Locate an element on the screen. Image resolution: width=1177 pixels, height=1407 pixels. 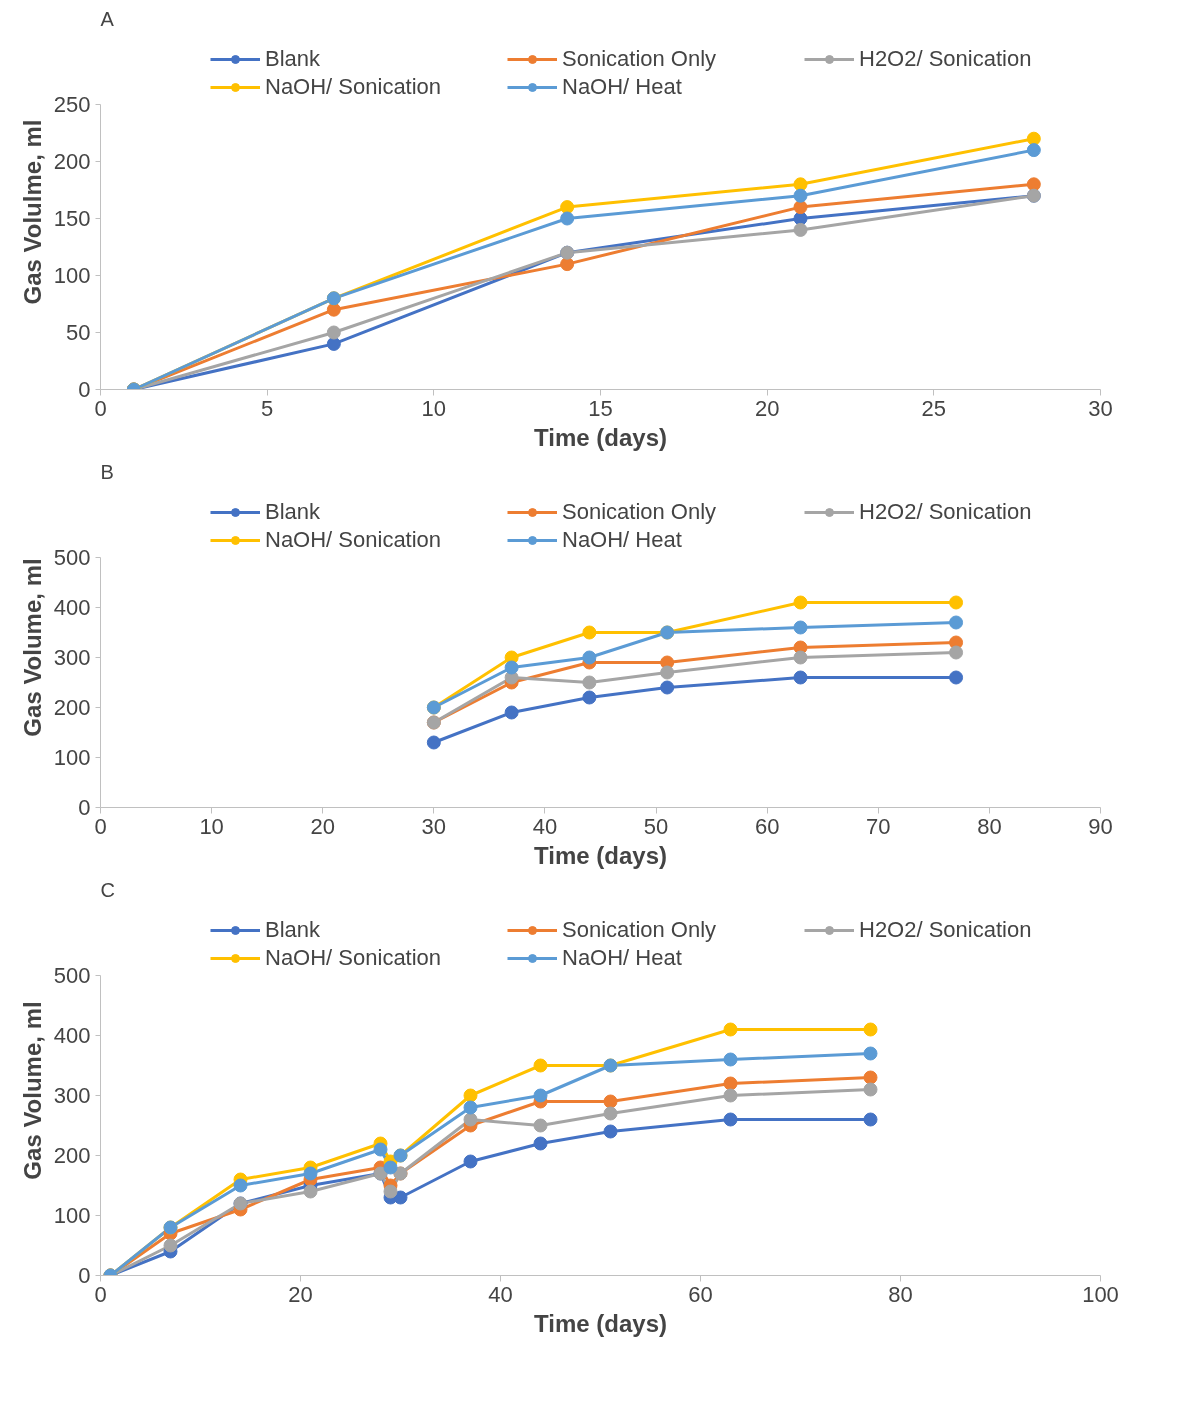
y-axis-title: Gas Volulme, ml is located at coordinates (32, 212).